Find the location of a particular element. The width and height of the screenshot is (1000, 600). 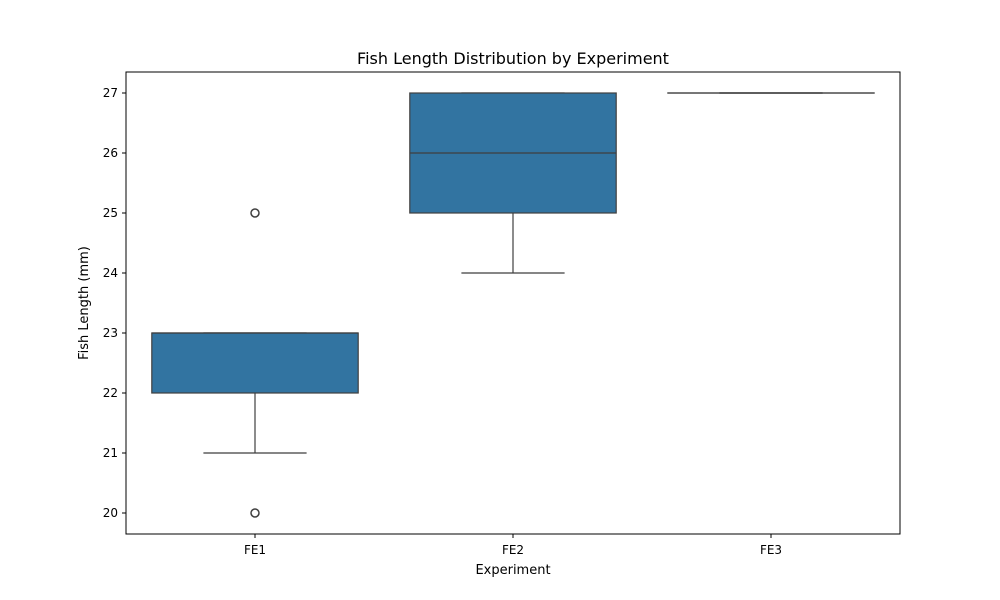

y-tick-label: 27 is located at coordinates (110, 93).